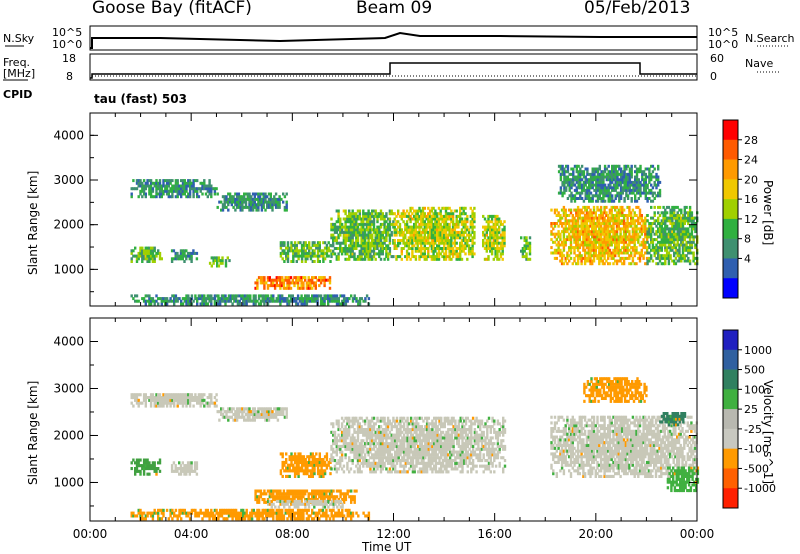  Describe the element at coordinates (730, 130) in the screenshot. I see `colorbar-segment` at that location.